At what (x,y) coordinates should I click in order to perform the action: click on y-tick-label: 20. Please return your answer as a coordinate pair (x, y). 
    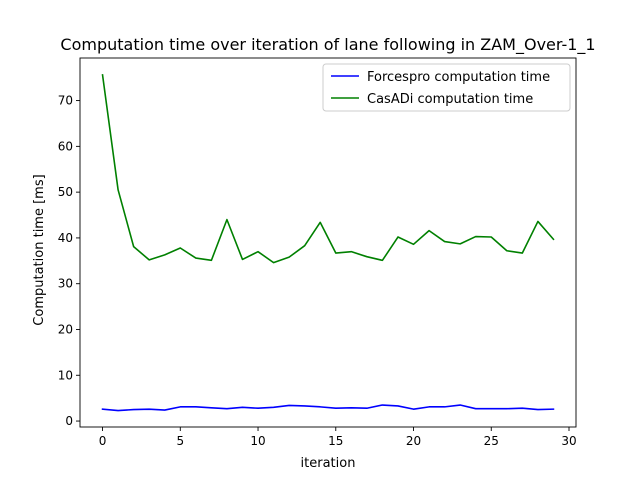
    Looking at the image, I should click on (65, 329).